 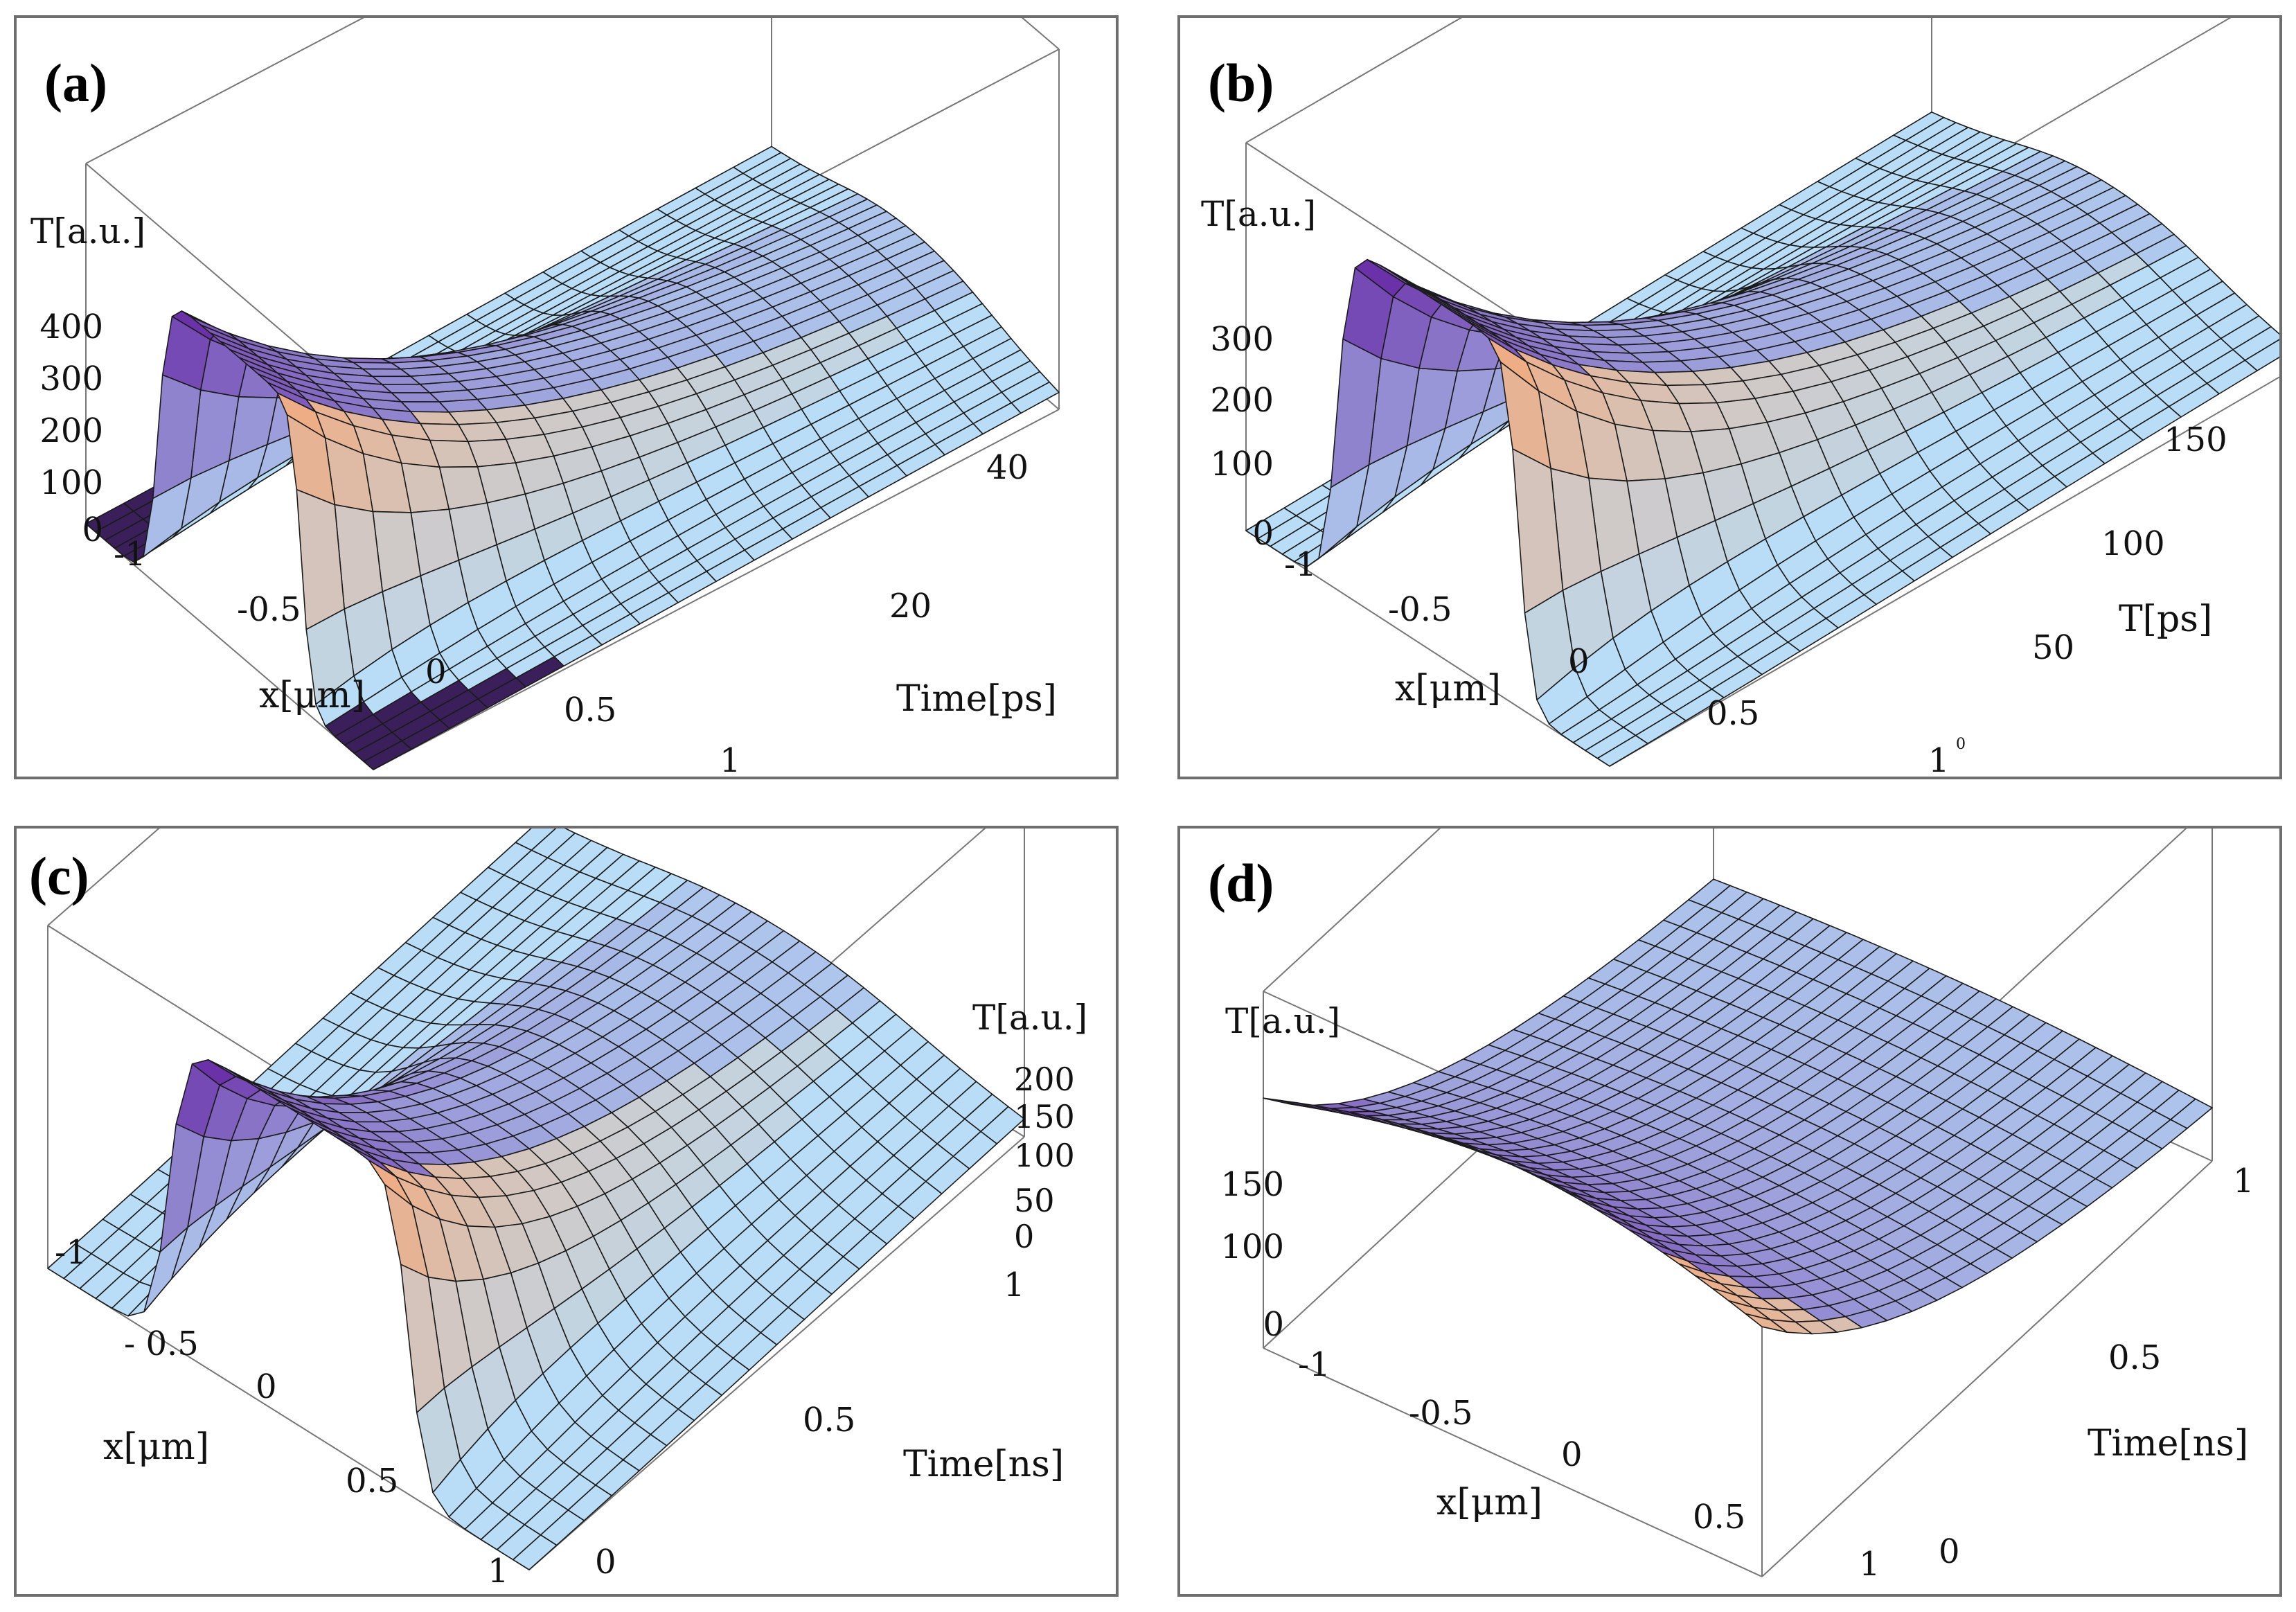 I want to click on z-ticks: 150 100 0, so click(x=1252, y=1255).